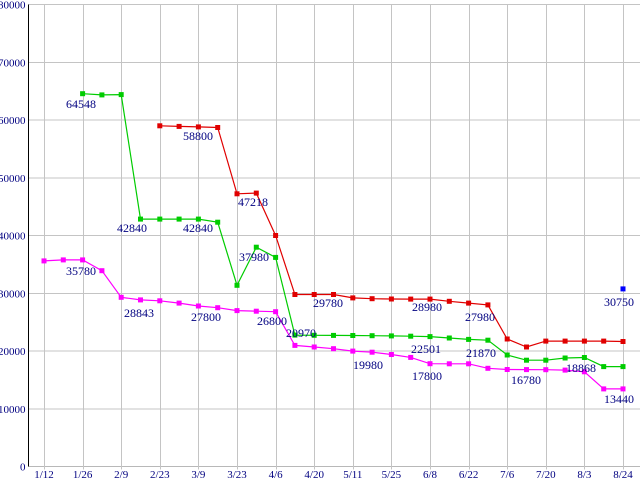 Image resolution: width=640 pixels, height=480 pixels. I want to click on y-tick-label: 80000, so click(13, 6).